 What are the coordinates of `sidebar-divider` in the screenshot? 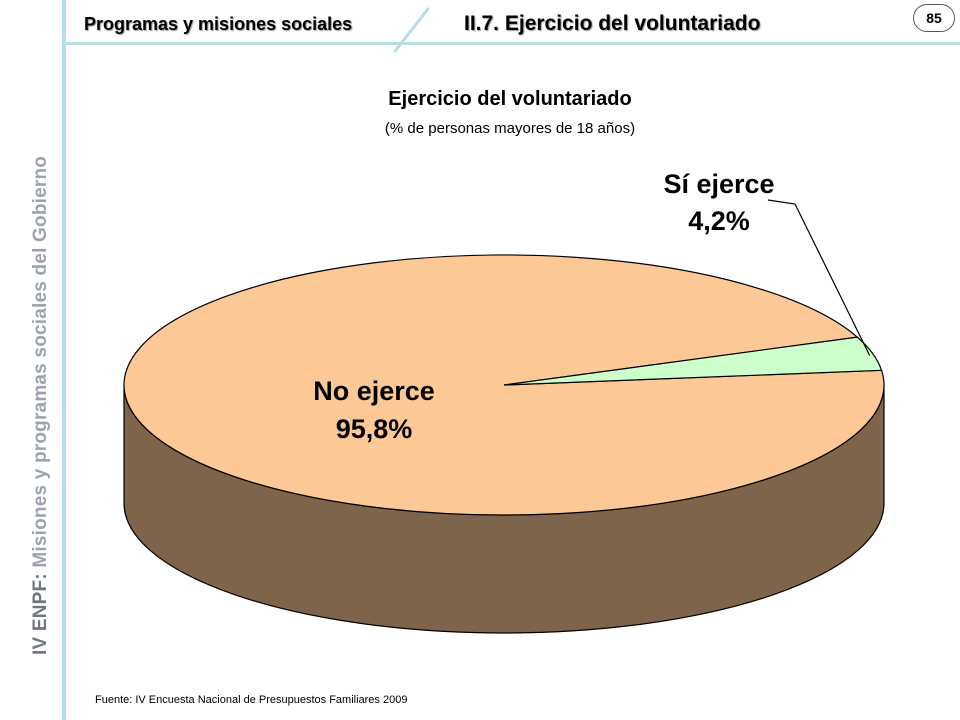 It's located at (64, 360).